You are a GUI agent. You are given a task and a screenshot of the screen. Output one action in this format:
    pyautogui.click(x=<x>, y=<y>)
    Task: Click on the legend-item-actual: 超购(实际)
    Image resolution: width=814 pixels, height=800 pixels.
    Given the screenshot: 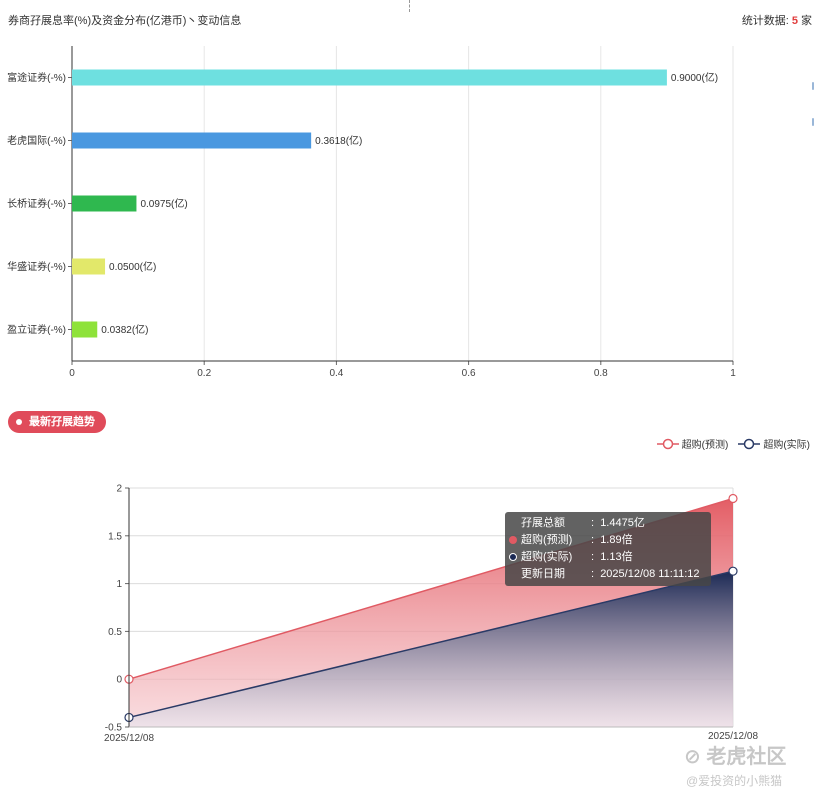 What is the action you would take?
    pyautogui.click(x=774, y=443)
    